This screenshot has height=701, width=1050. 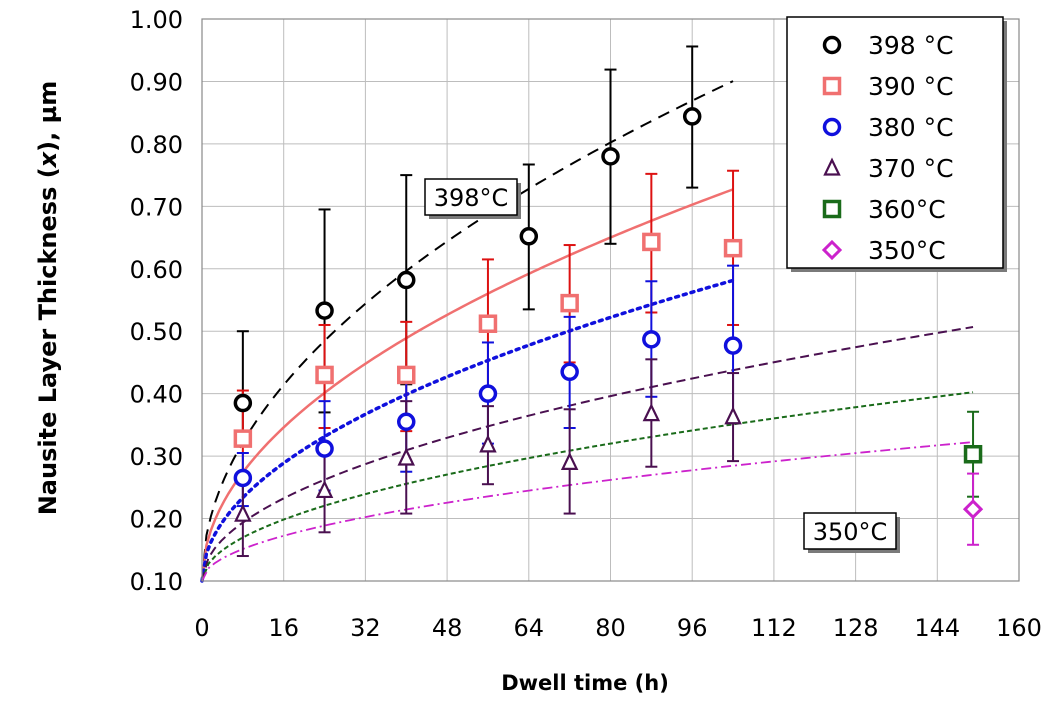 What do you see at coordinates (156, 145) in the screenshot?
I see `y-tick-label: 0.80` at bounding box center [156, 145].